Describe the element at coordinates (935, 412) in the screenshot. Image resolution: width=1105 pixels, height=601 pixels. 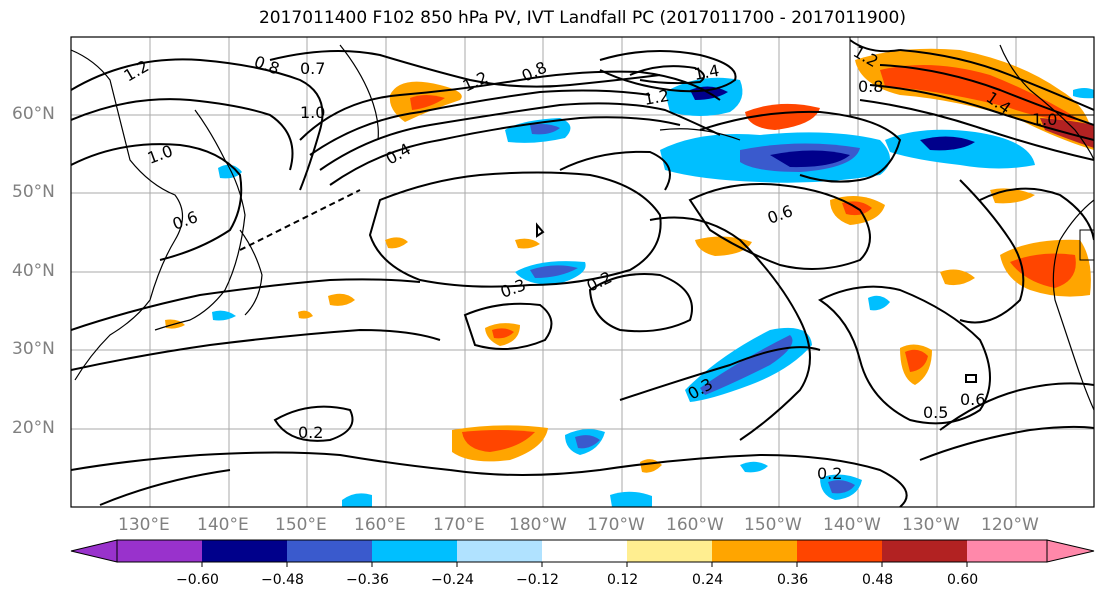
I see `contour-label: 0.5` at that location.